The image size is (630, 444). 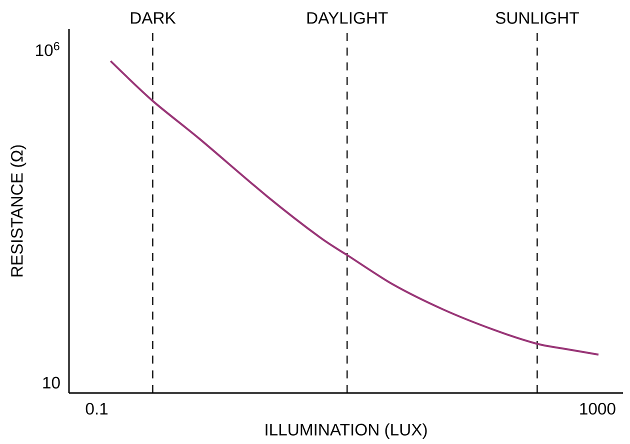 I want to click on ref-line-label: DARK, so click(x=153, y=18).